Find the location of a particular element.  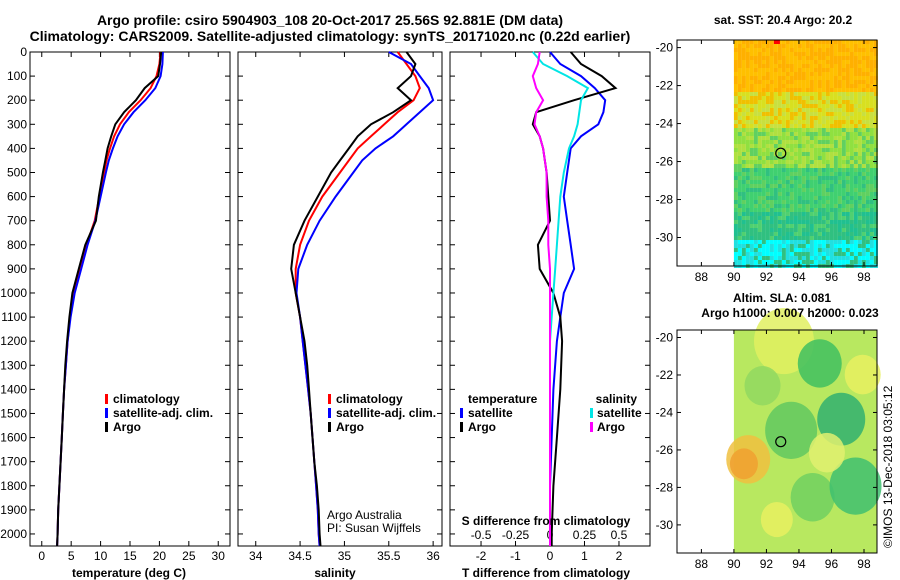

pressure-tick-label: 1800 is located at coordinates (13, 486).